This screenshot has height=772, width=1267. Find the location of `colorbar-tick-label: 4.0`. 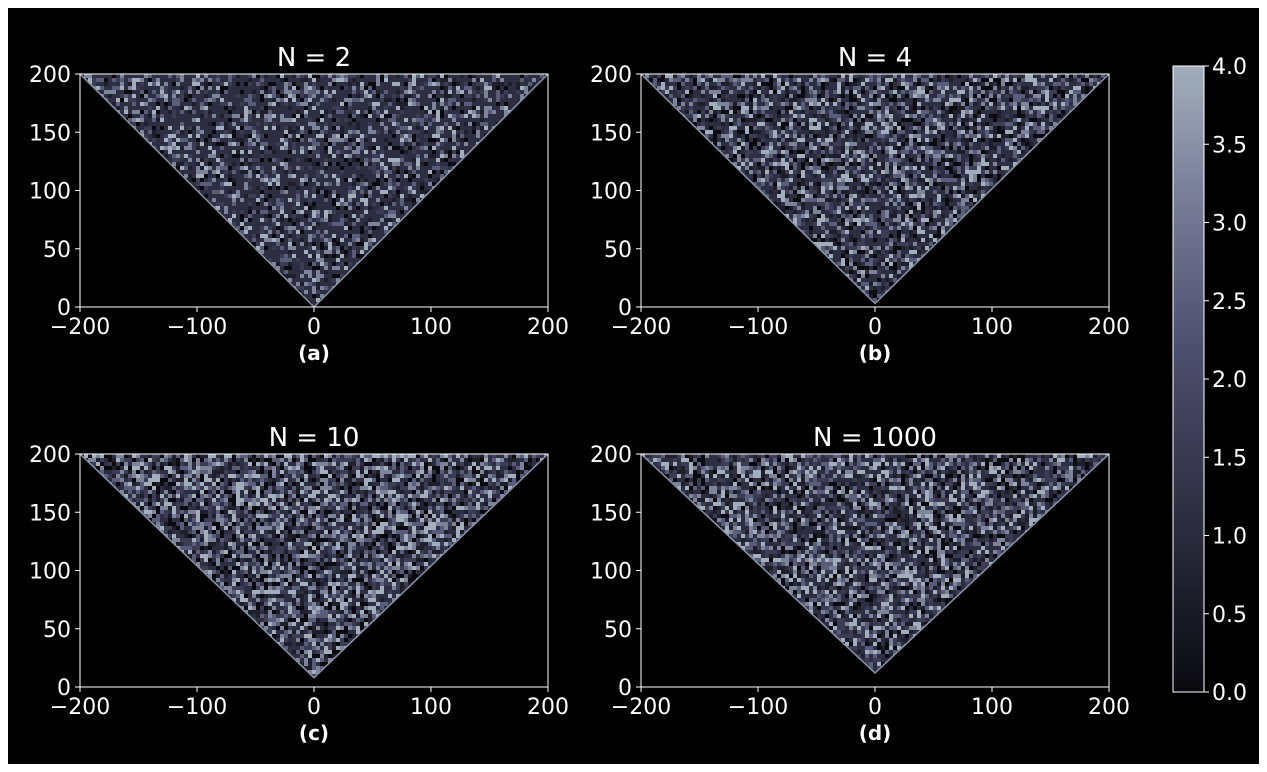

colorbar-tick-label: 4.0 is located at coordinates (1229, 67).